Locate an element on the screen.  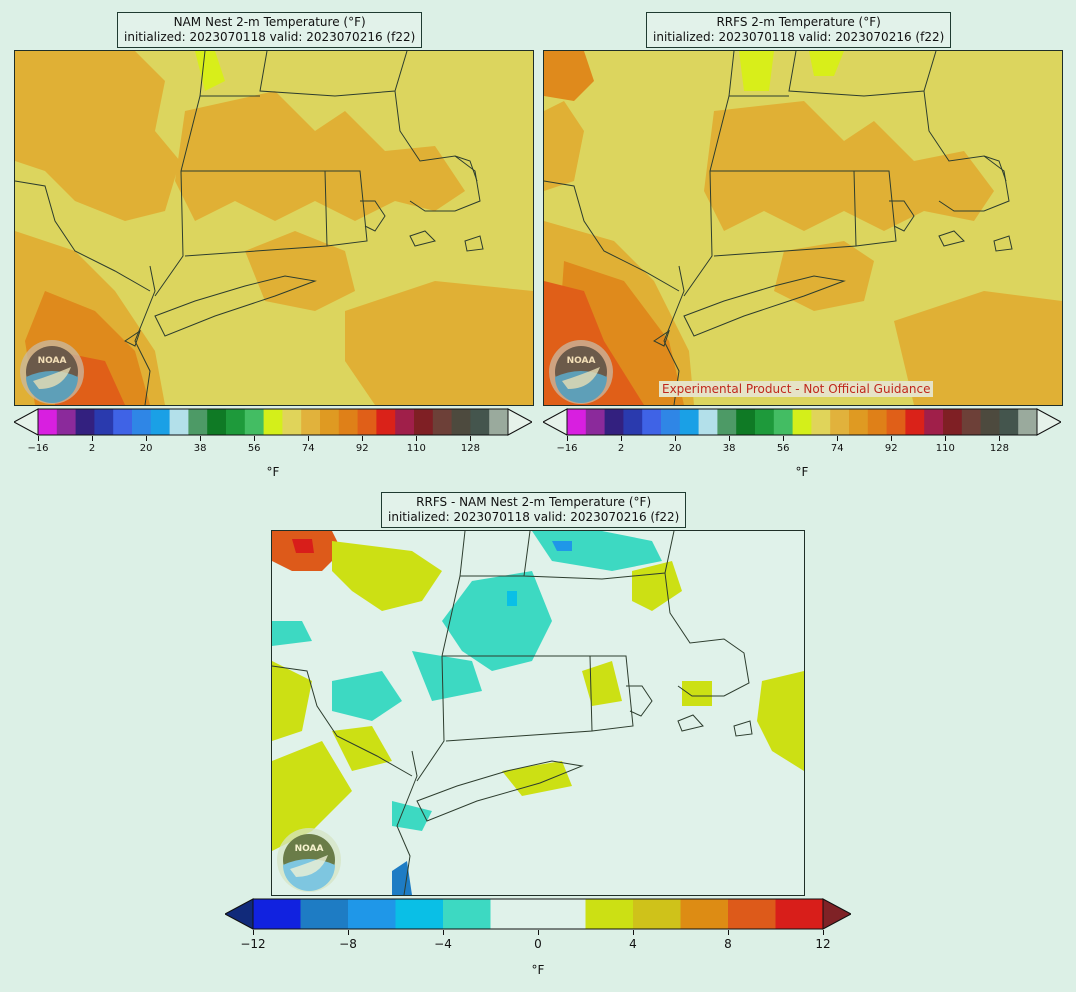
rrfs-title-line1: RRFS 2-m Temperature (°F) is located at coordinates (798, 22).